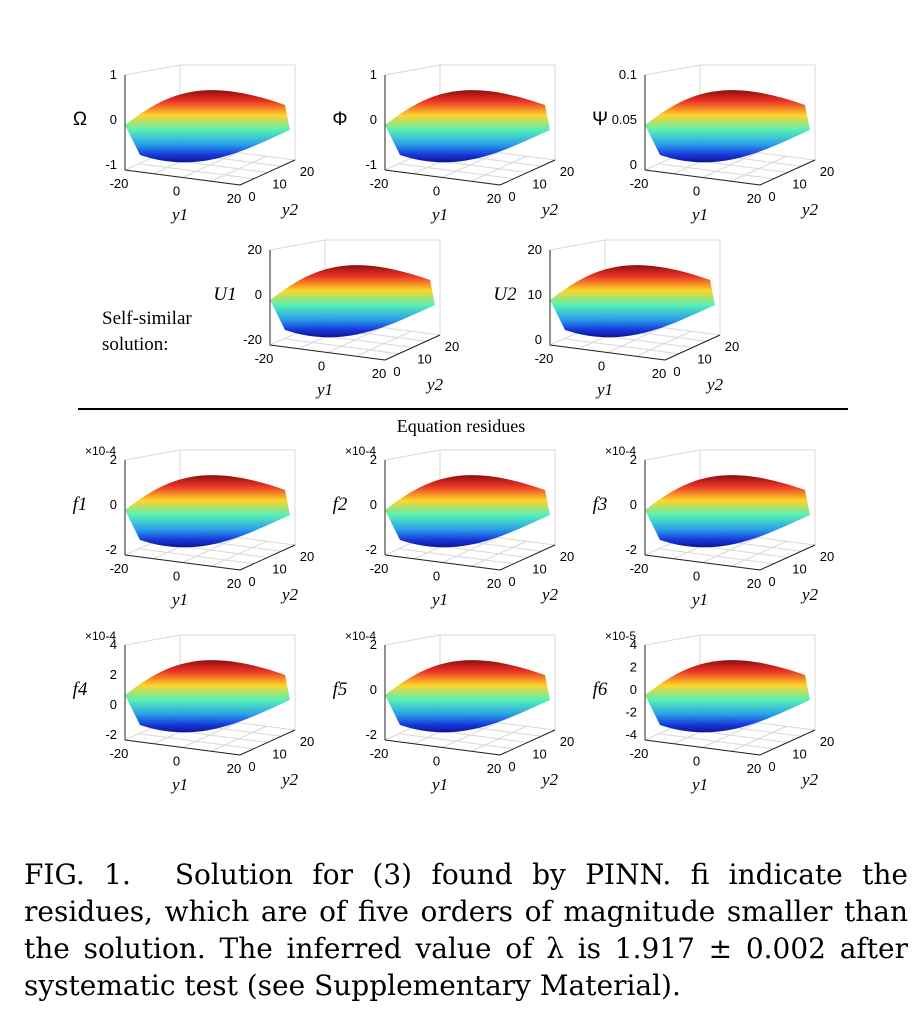  I want to click on surface-omega, so click(207, 126).